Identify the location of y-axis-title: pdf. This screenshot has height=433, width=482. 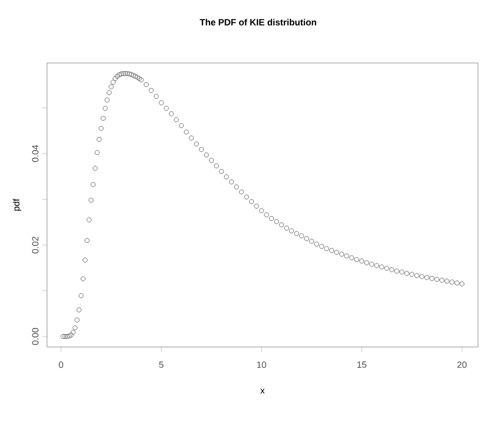
(17, 204).